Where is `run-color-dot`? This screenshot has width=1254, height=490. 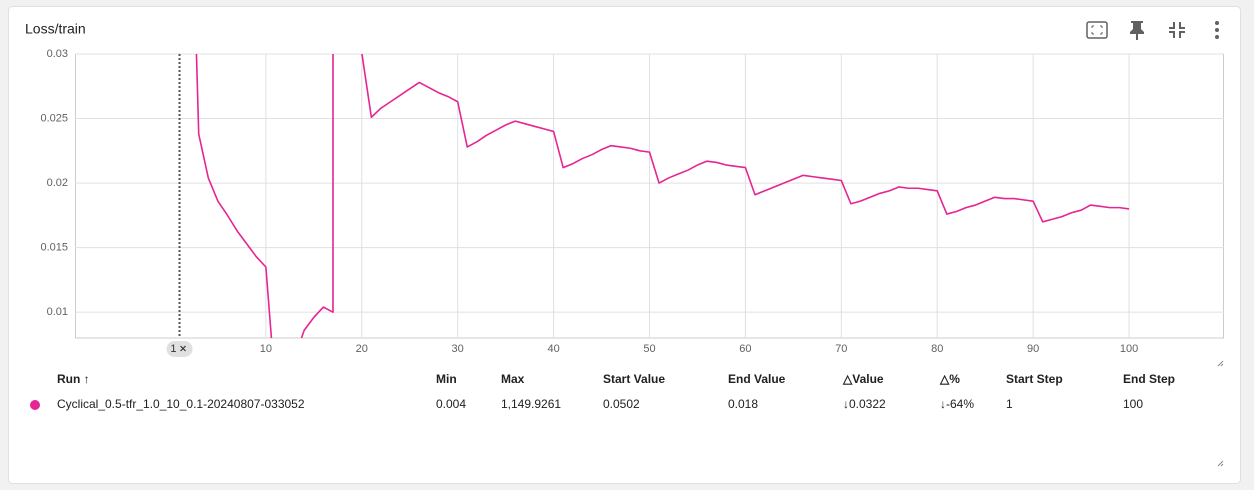
run-color-dot is located at coordinates (35, 405).